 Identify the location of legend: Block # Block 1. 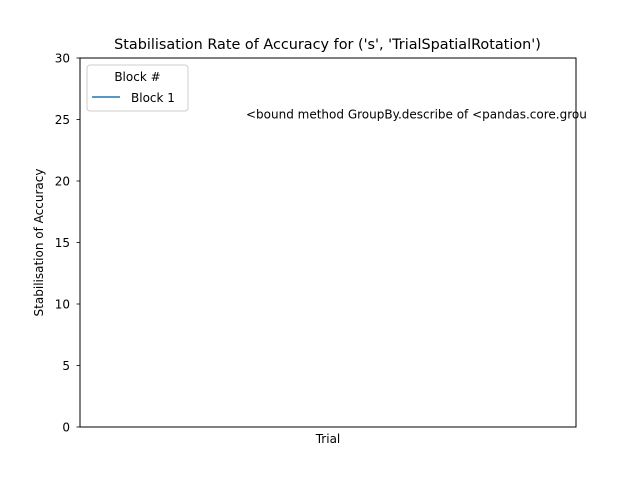
(137, 88).